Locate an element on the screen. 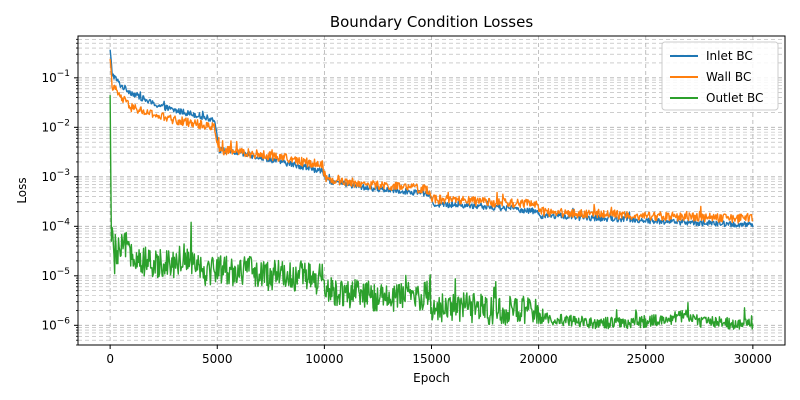 This screenshot has width=800, height=400. x-axis-title: Epoch is located at coordinates (431, 378).